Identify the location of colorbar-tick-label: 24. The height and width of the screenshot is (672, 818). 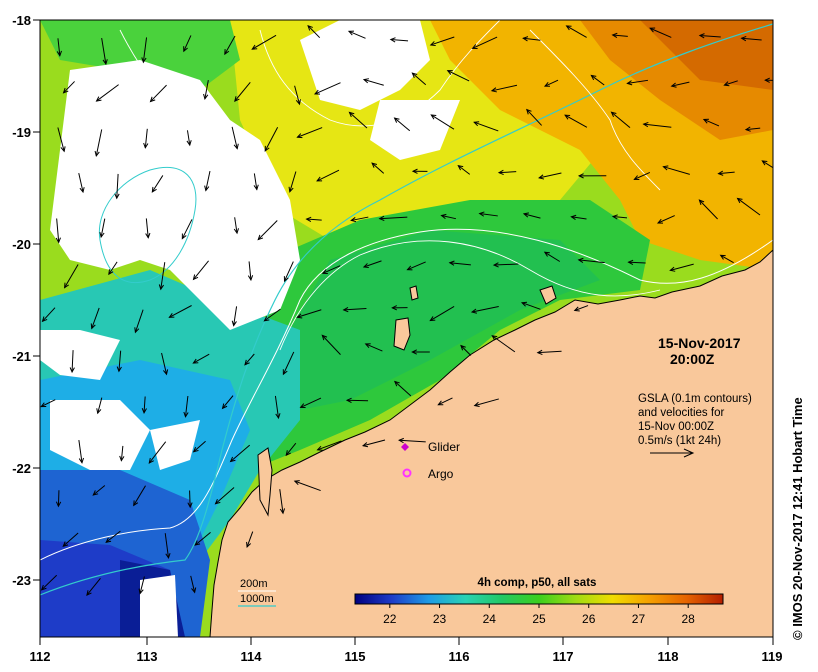
(490, 619).